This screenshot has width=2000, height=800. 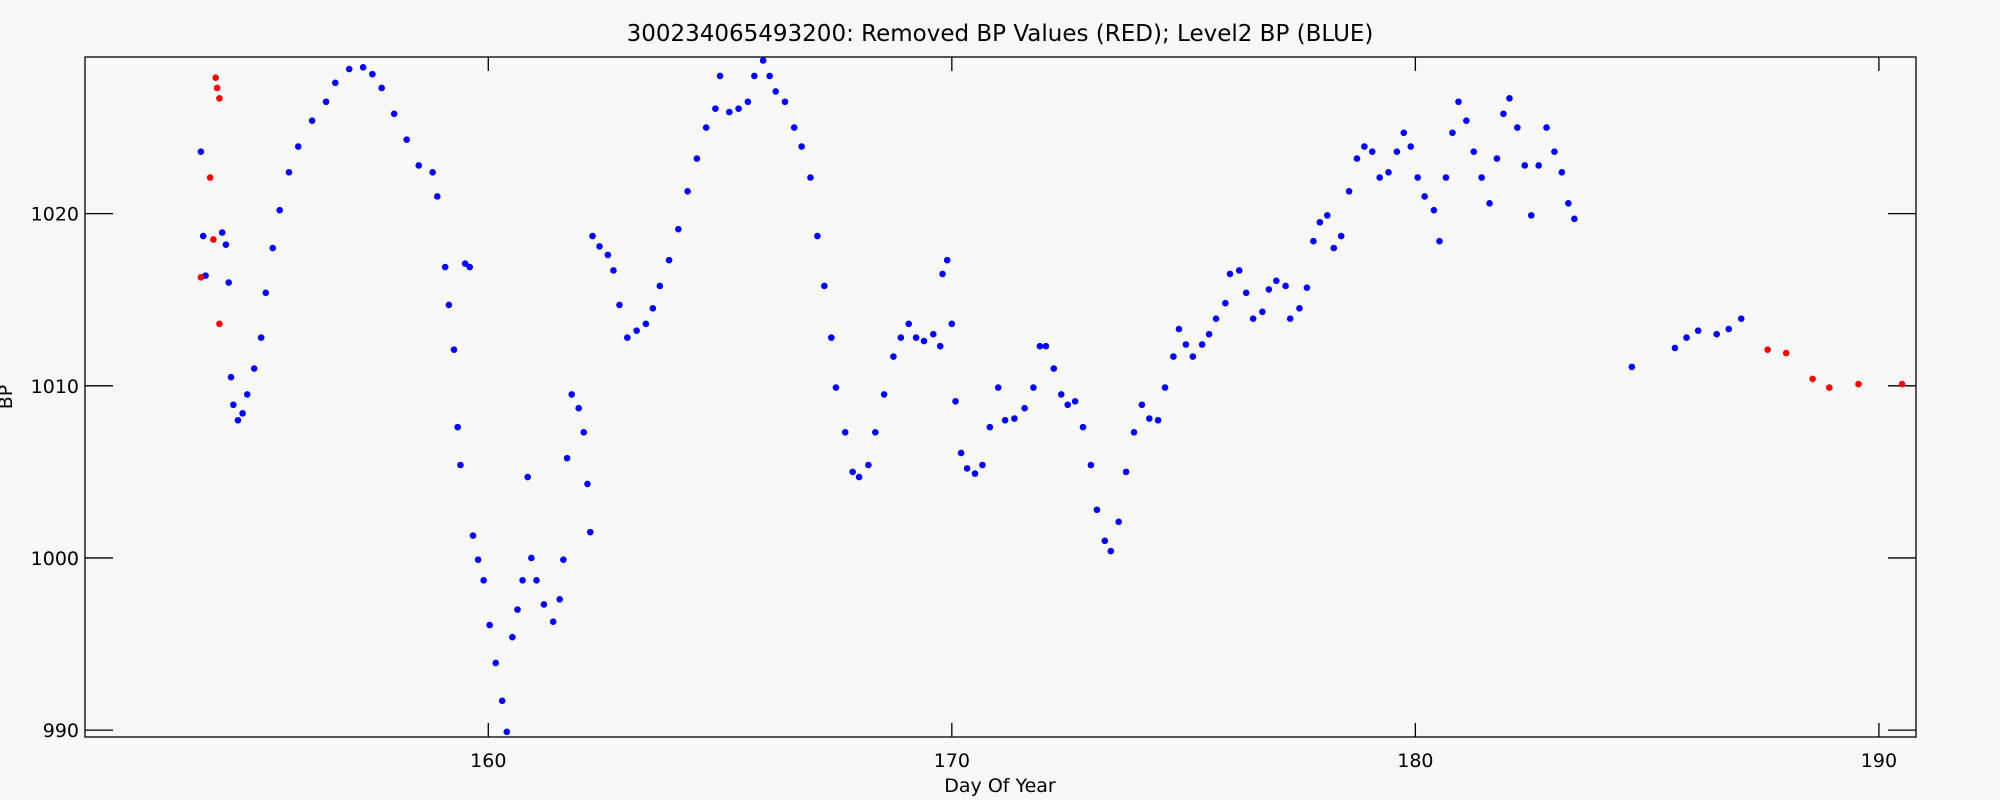 I want to click on x-tick-label: 160, so click(x=488, y=761).